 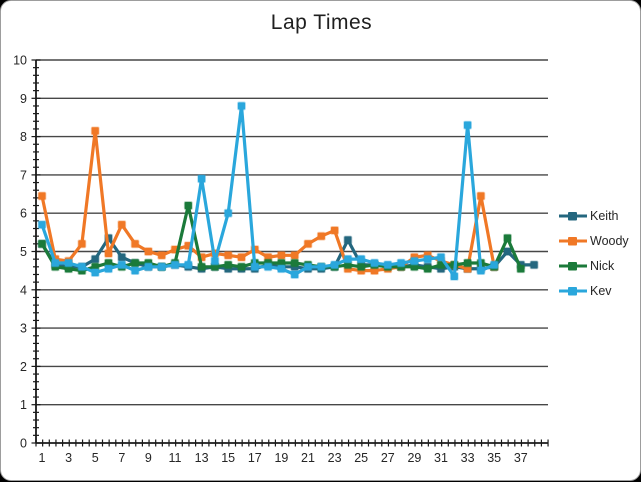 I want to click on y-tick-label: 7, so click(x=23, y=175).